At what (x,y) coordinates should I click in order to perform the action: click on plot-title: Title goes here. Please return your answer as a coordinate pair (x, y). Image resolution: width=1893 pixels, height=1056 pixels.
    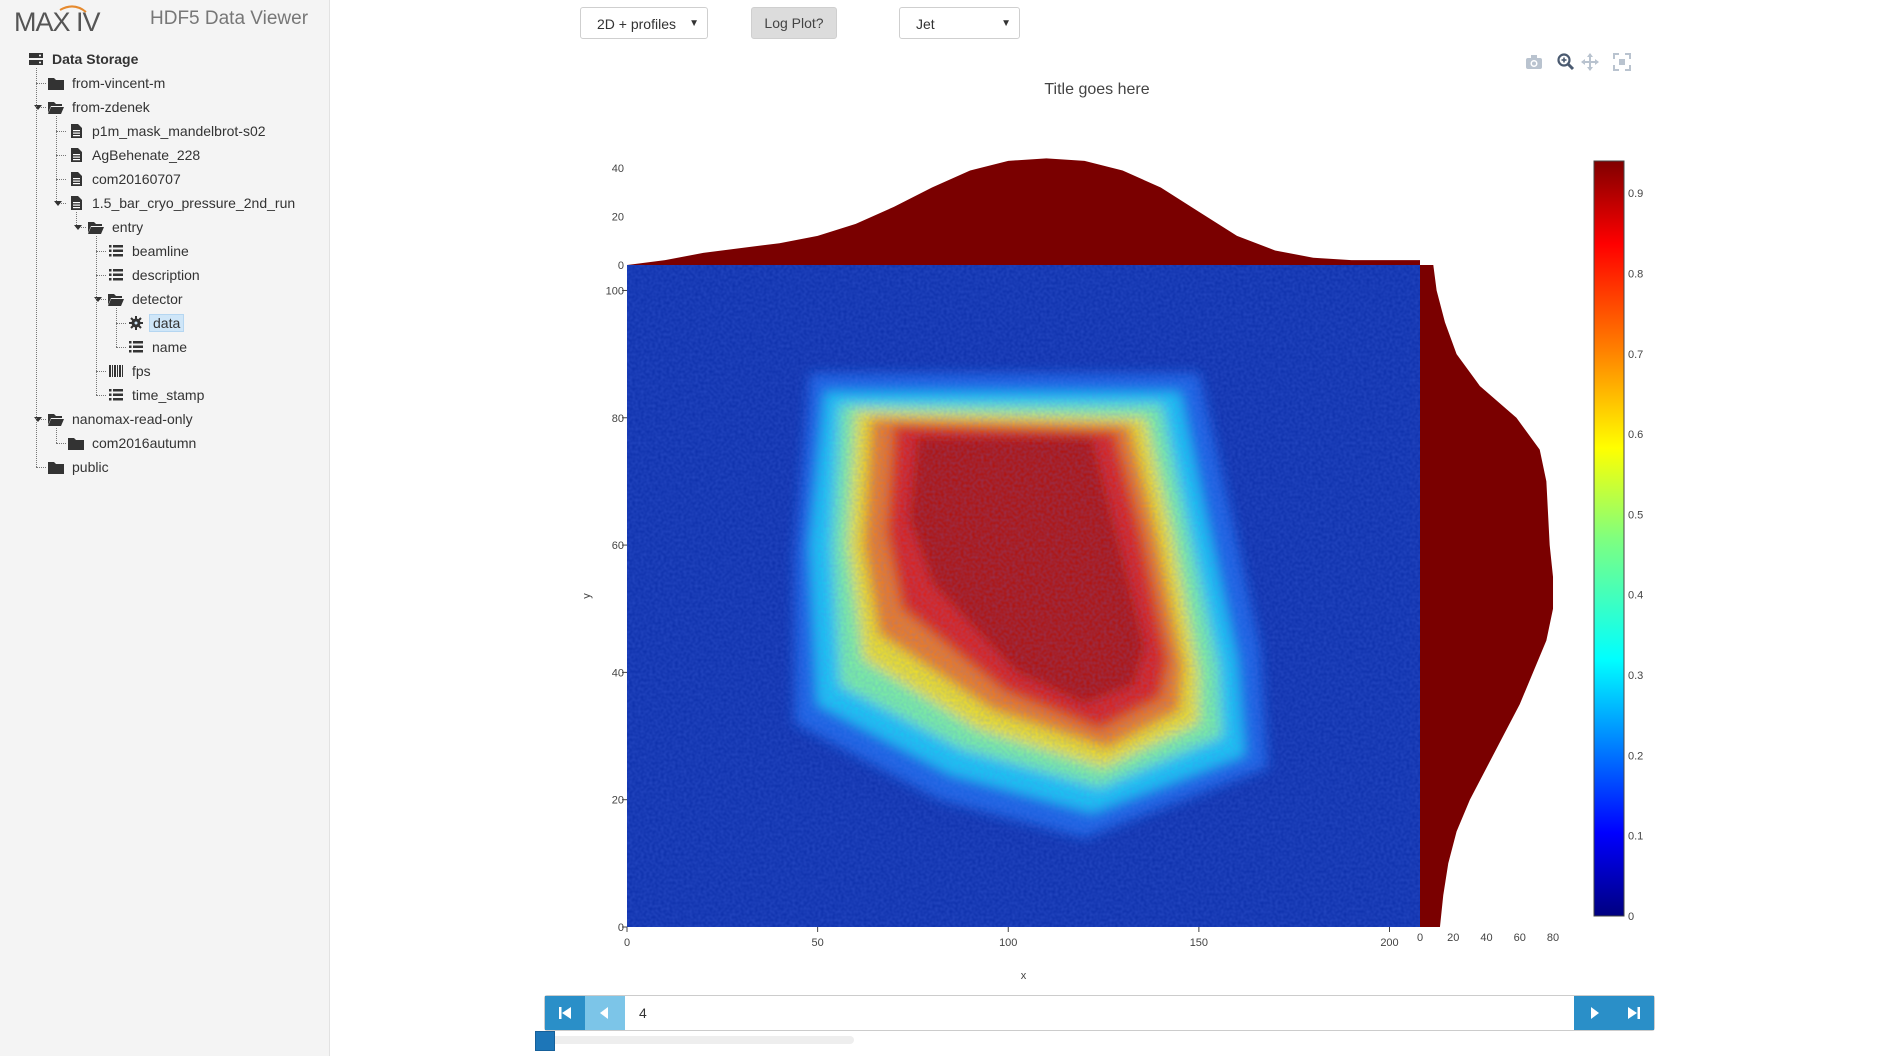
    Looking at the image, I should click on (1096, 89).